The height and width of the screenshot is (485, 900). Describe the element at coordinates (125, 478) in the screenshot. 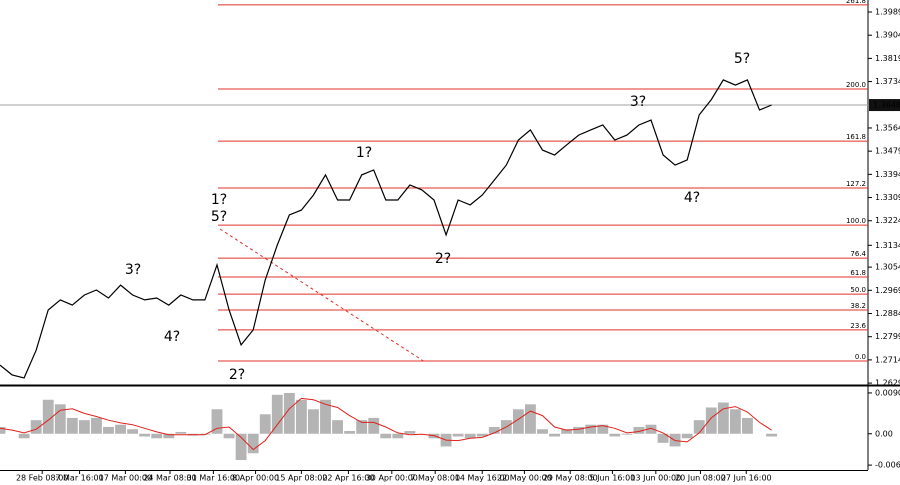

I see `x-tick-label: 17 Mar 00:00` at that location.